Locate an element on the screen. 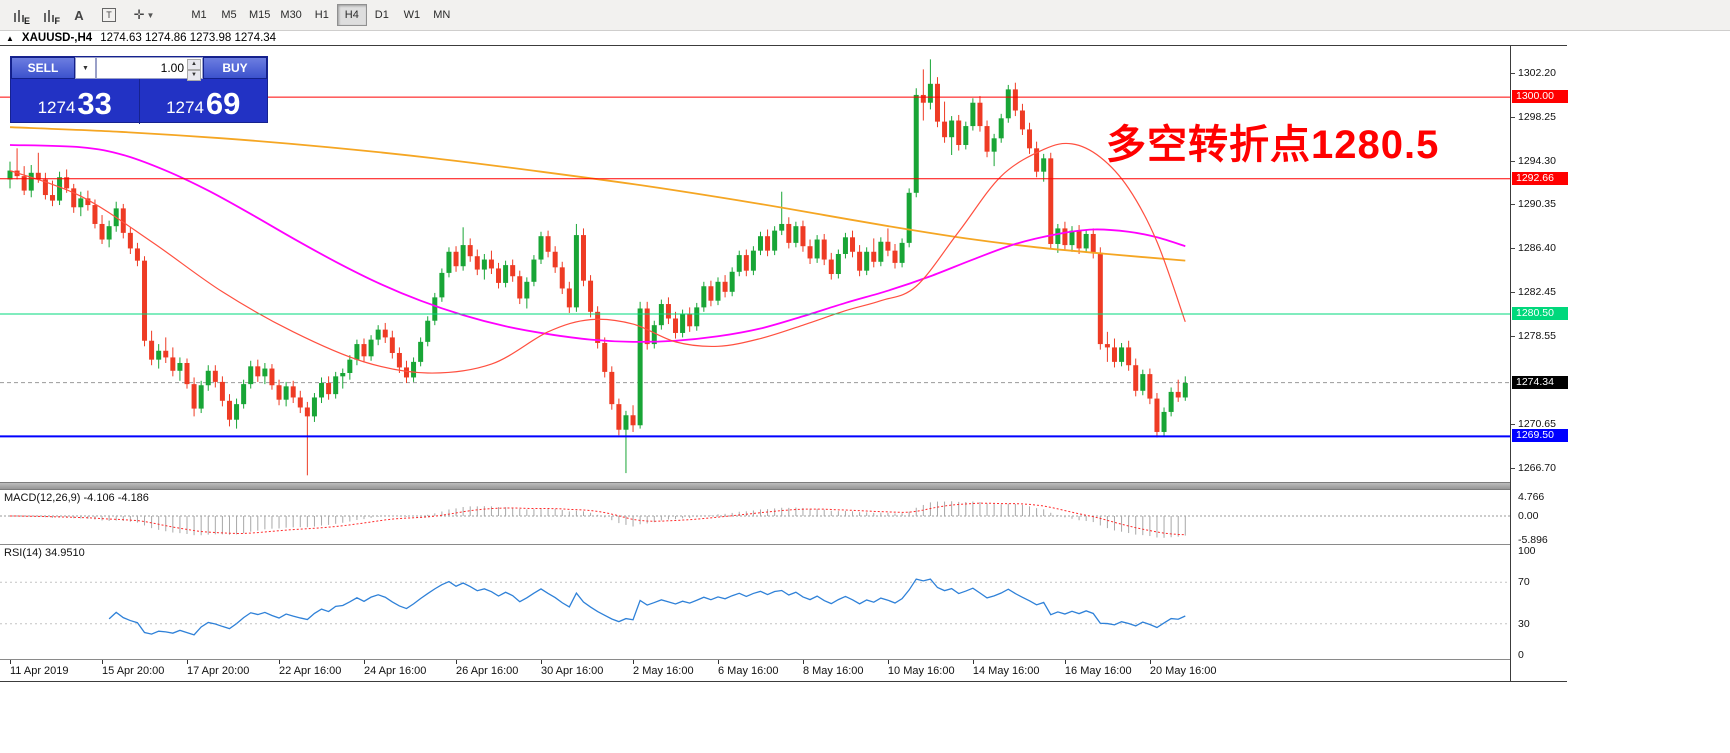 This screenshot has width=1730, height=753. buy-price-display: 1274 69 is located at coordinates (204, 101).